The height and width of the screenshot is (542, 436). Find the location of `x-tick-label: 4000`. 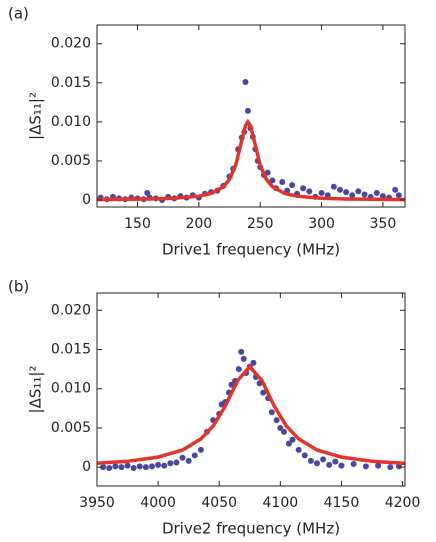

x-tick-label: 4000 is located at coordinates (158, 503).